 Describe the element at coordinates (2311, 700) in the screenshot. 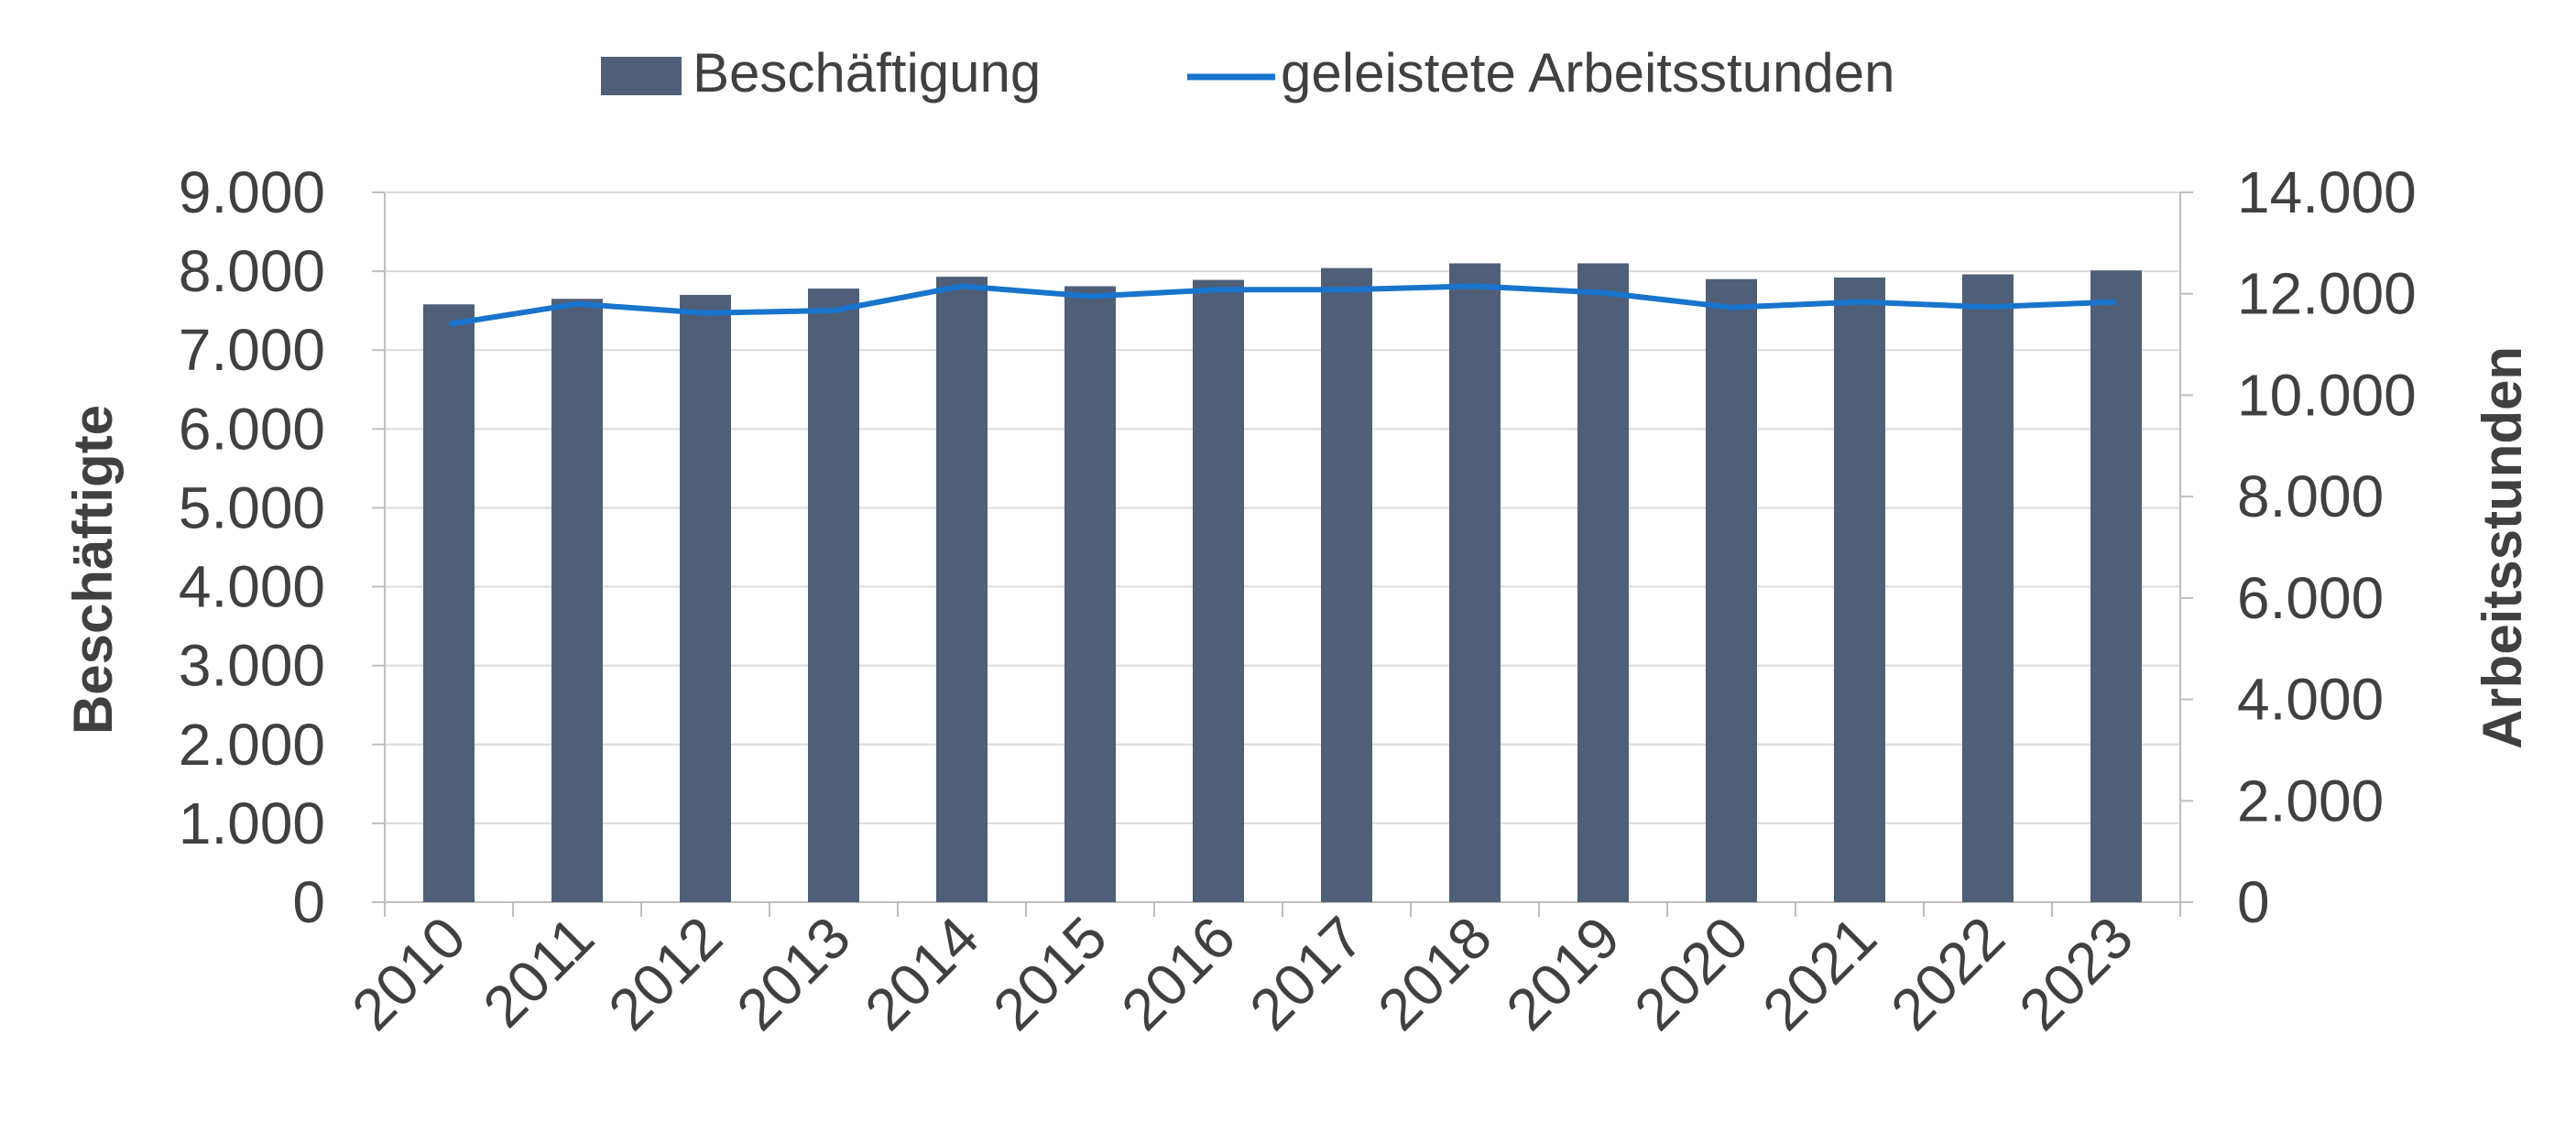

I see `right-tick-label: 4.000` at that location.